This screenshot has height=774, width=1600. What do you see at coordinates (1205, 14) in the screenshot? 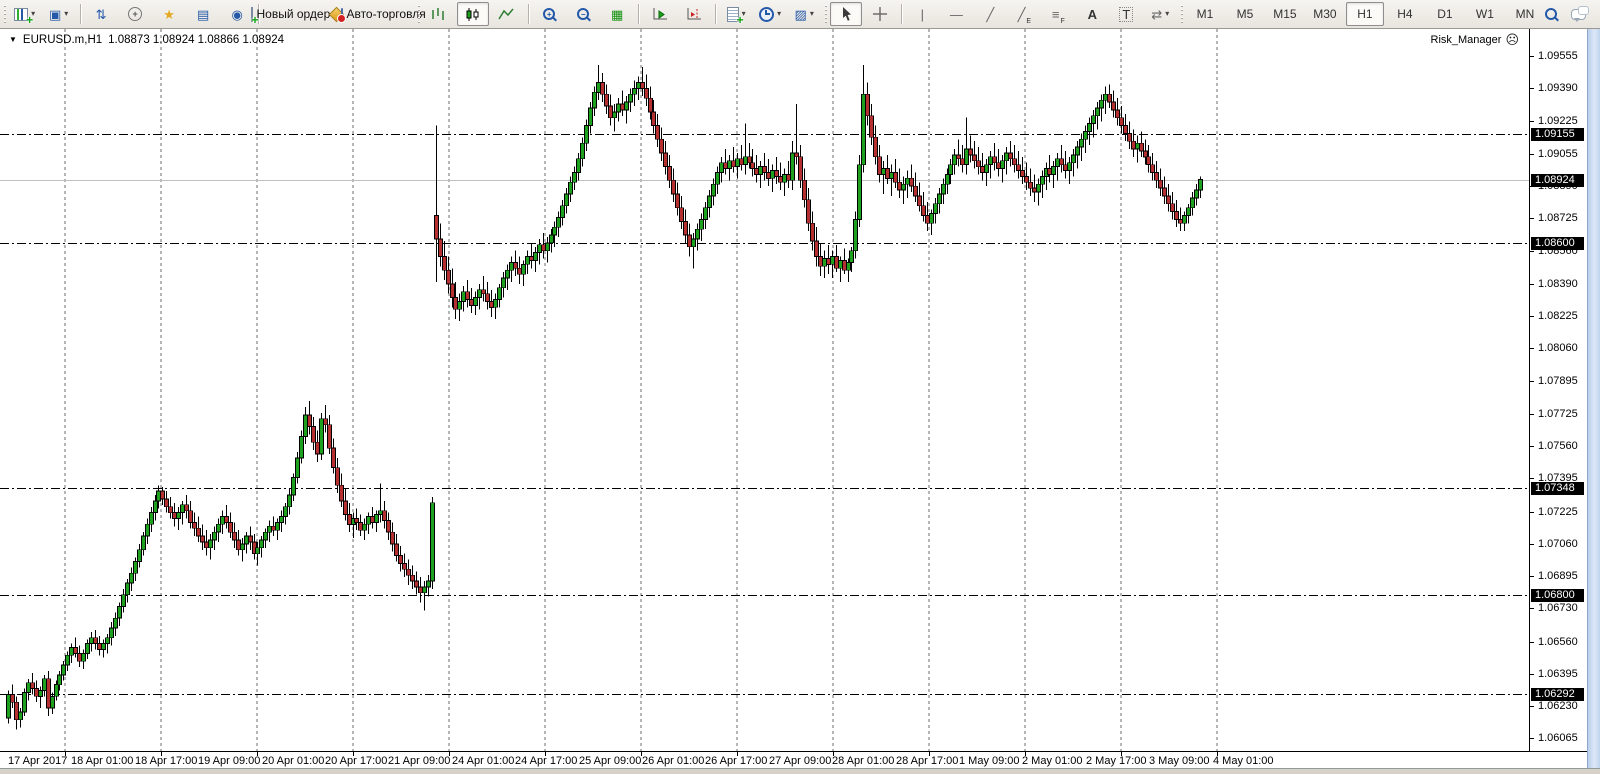
I see `timeframe-button-m1: M1` at bounding box center [1205, 14].